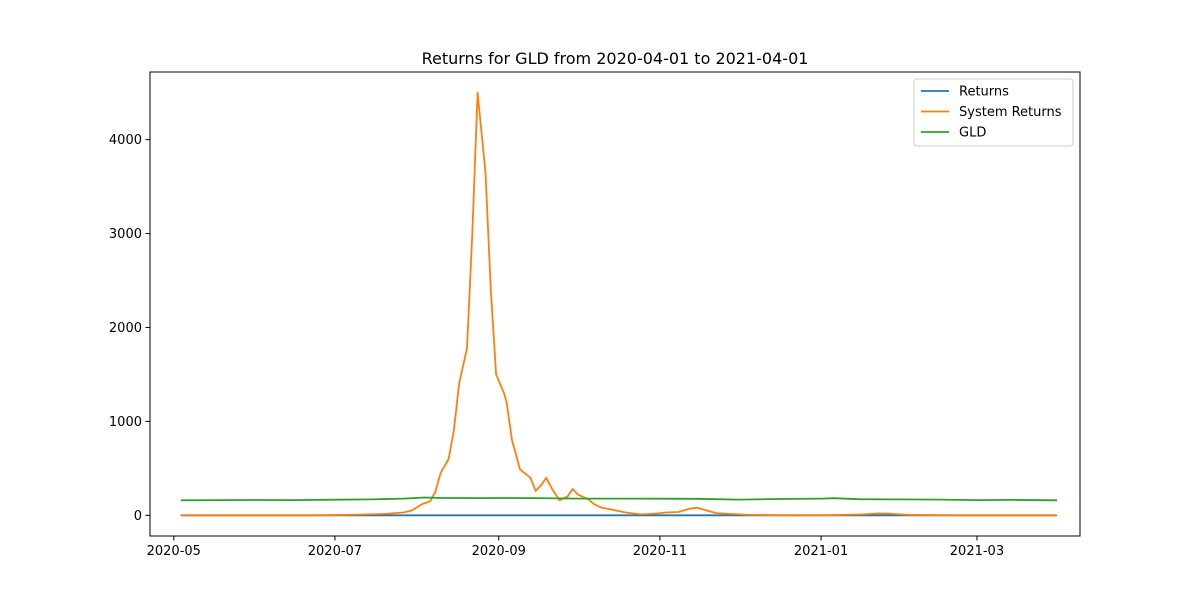 The image size is (1200, 600). I want to click on x-tick-label: 2020-11, so click(660, 551).